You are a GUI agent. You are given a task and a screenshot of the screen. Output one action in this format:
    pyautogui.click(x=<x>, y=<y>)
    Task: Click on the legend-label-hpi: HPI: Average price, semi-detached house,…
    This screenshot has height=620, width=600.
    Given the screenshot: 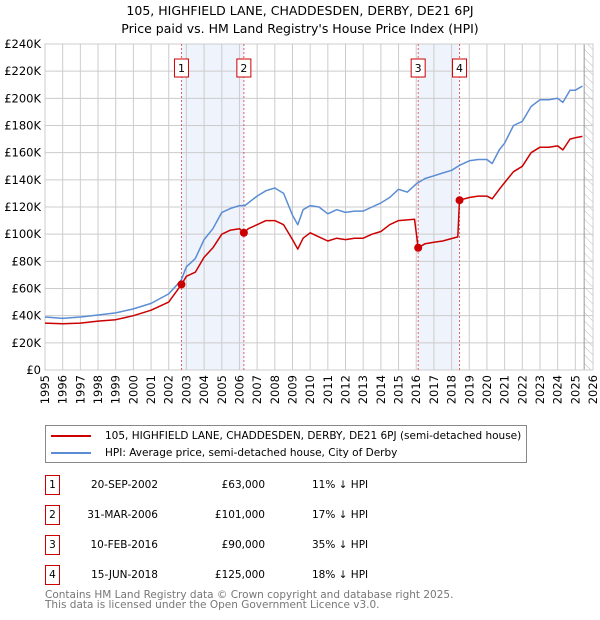 What is the action you would take?
    pyautogui.click(x=251, y=453)
    